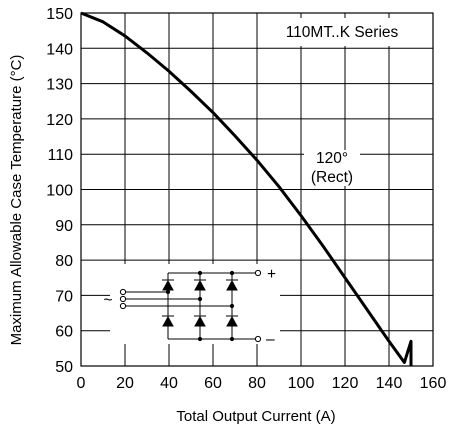  What do you see at coordinates (59, 120) in the screenshot?
I see `y-tick-label: 120` at bounding box center [59, 120].